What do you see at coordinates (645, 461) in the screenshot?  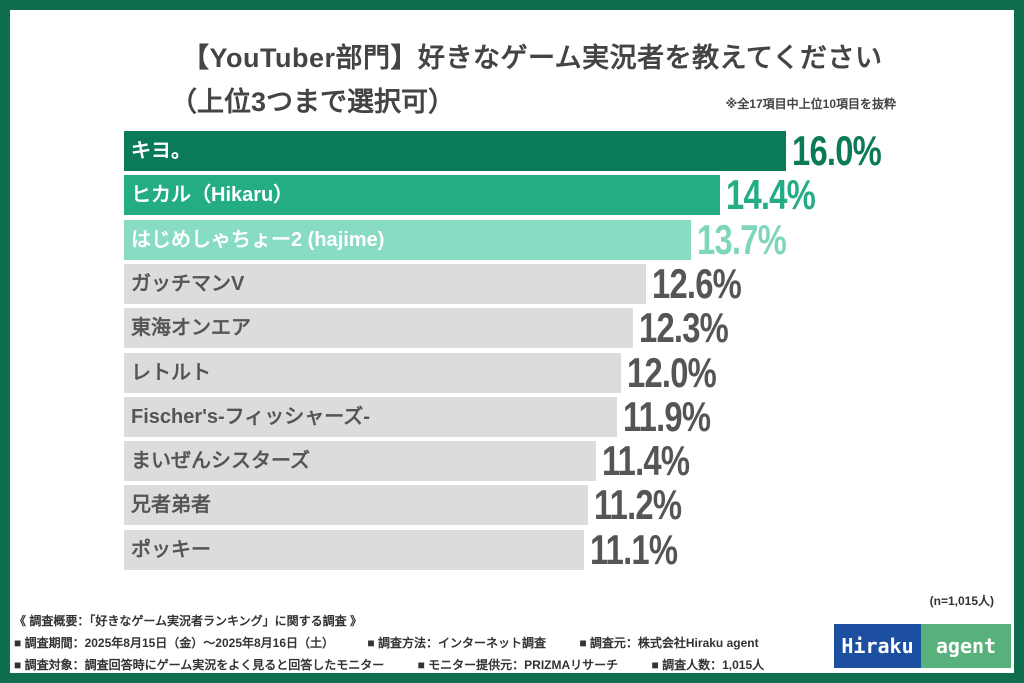 I see `data-label: 11.4%` at bounding box center [645, 461].